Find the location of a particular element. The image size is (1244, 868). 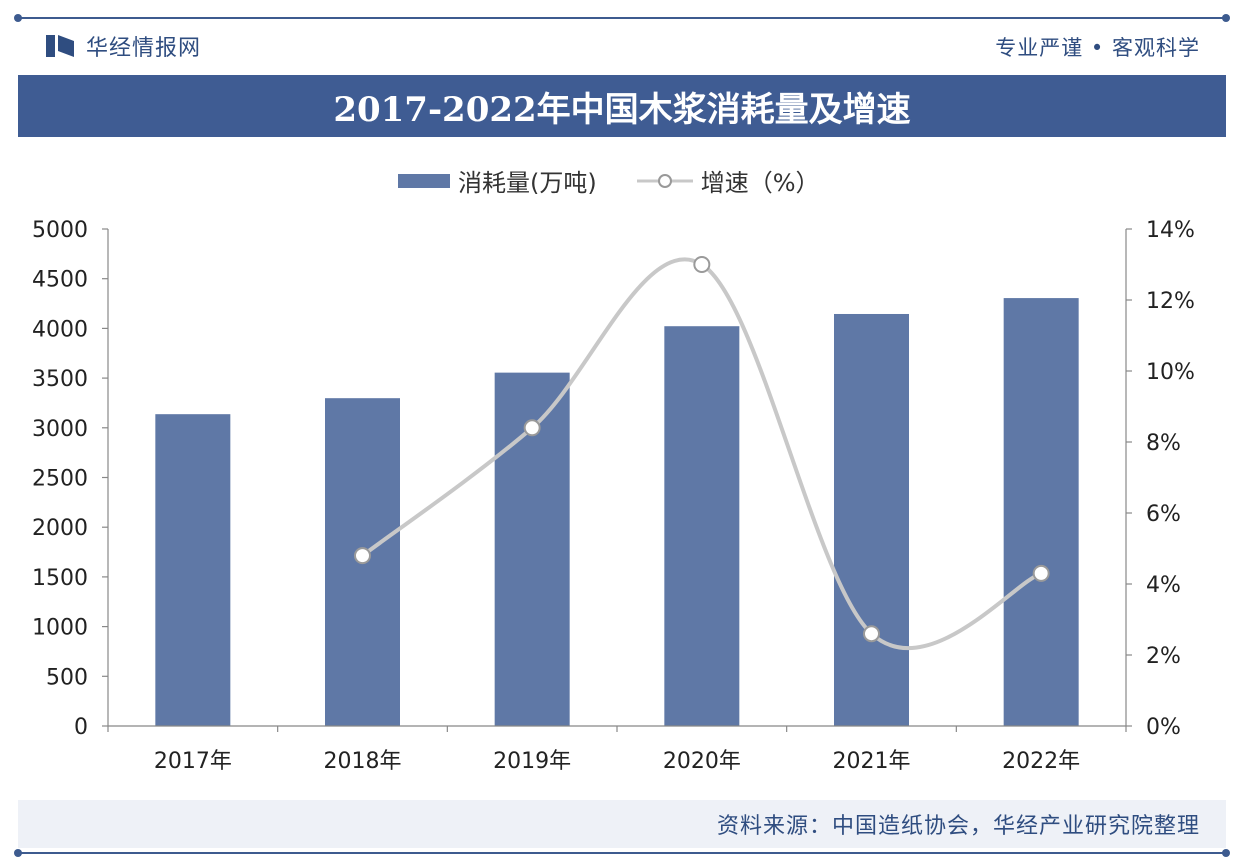

frame-dot-top-right is located at coordinates (1226, 18).